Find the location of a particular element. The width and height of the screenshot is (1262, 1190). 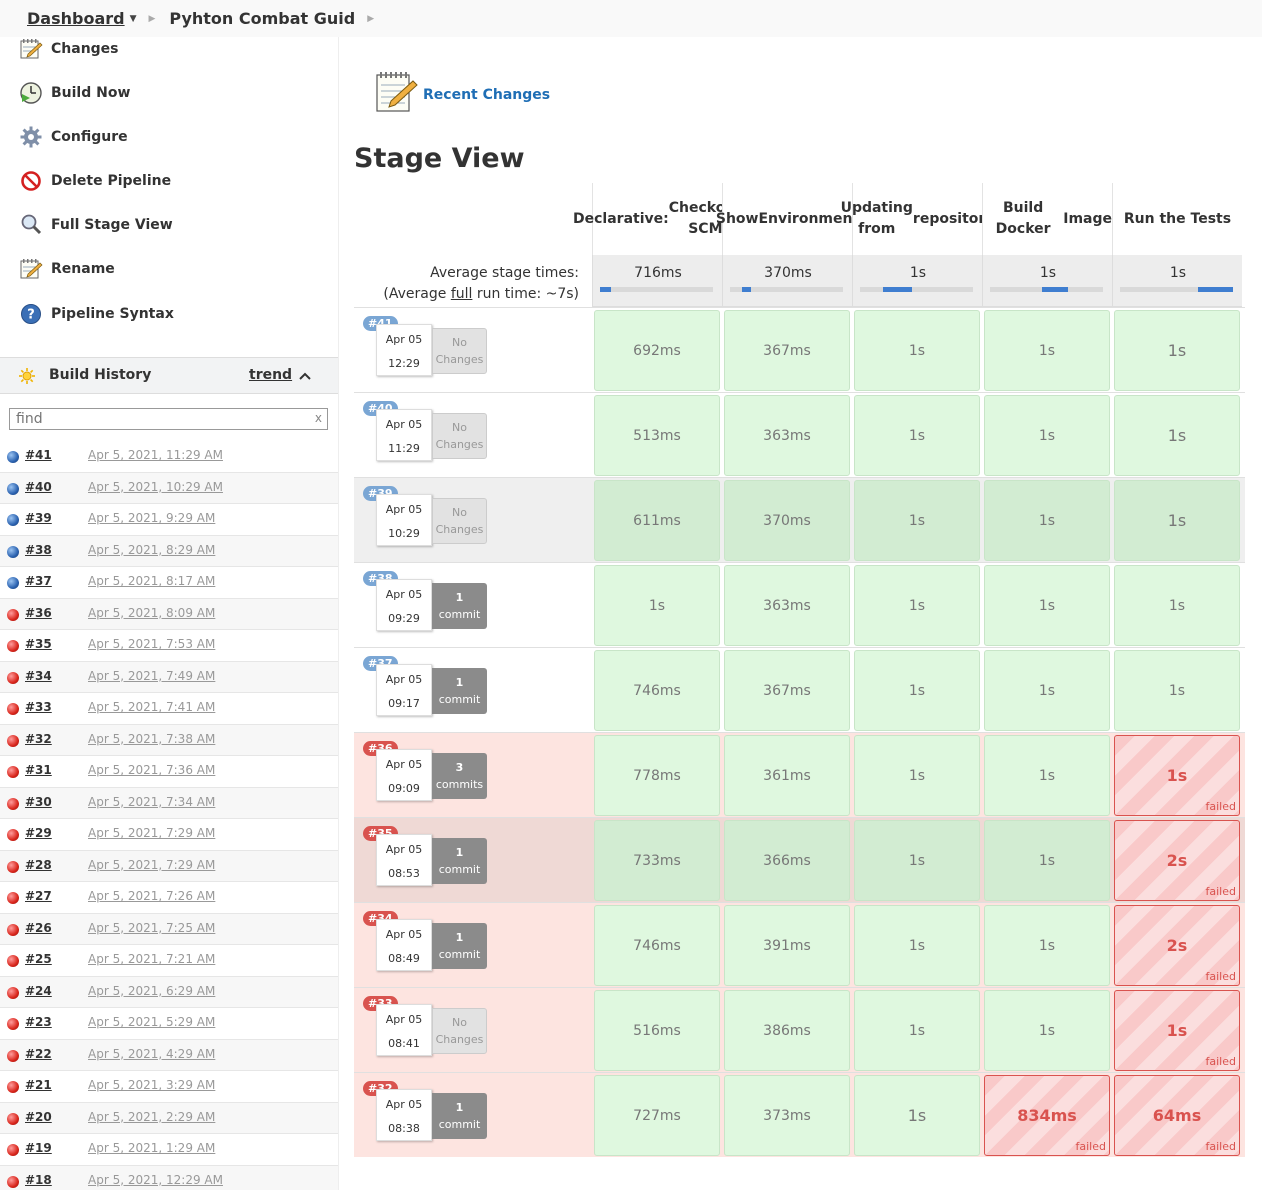

build-date-link: Apr 5, 2021, 7:25 AM is located at coordinates (152, 927).